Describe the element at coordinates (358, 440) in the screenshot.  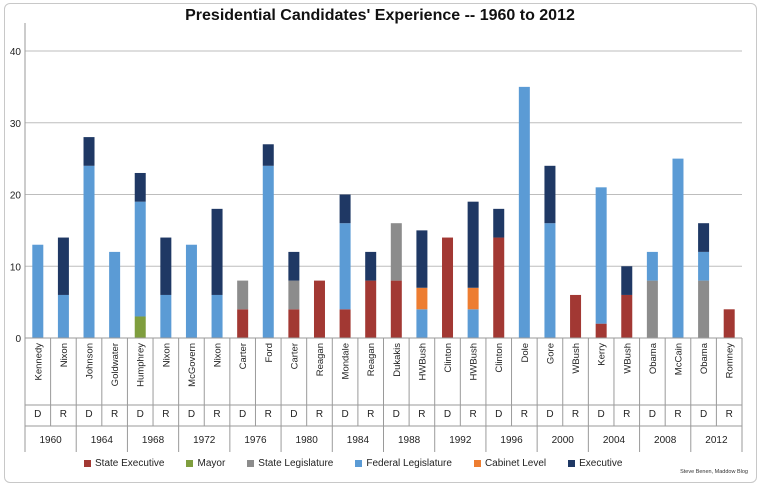
I see `year-label: 1984` at that location.